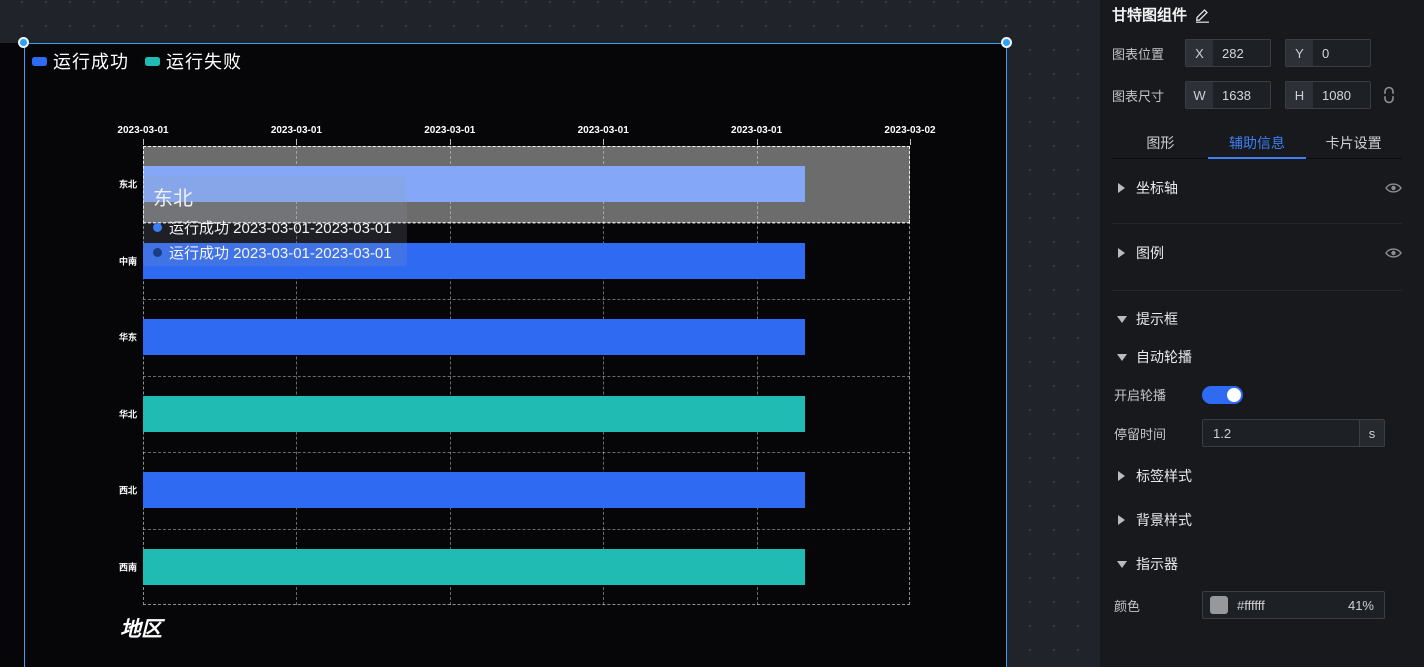 The image size is (1424, 667). I want to click on size-h-field: H 1080, so click(1328, 95).